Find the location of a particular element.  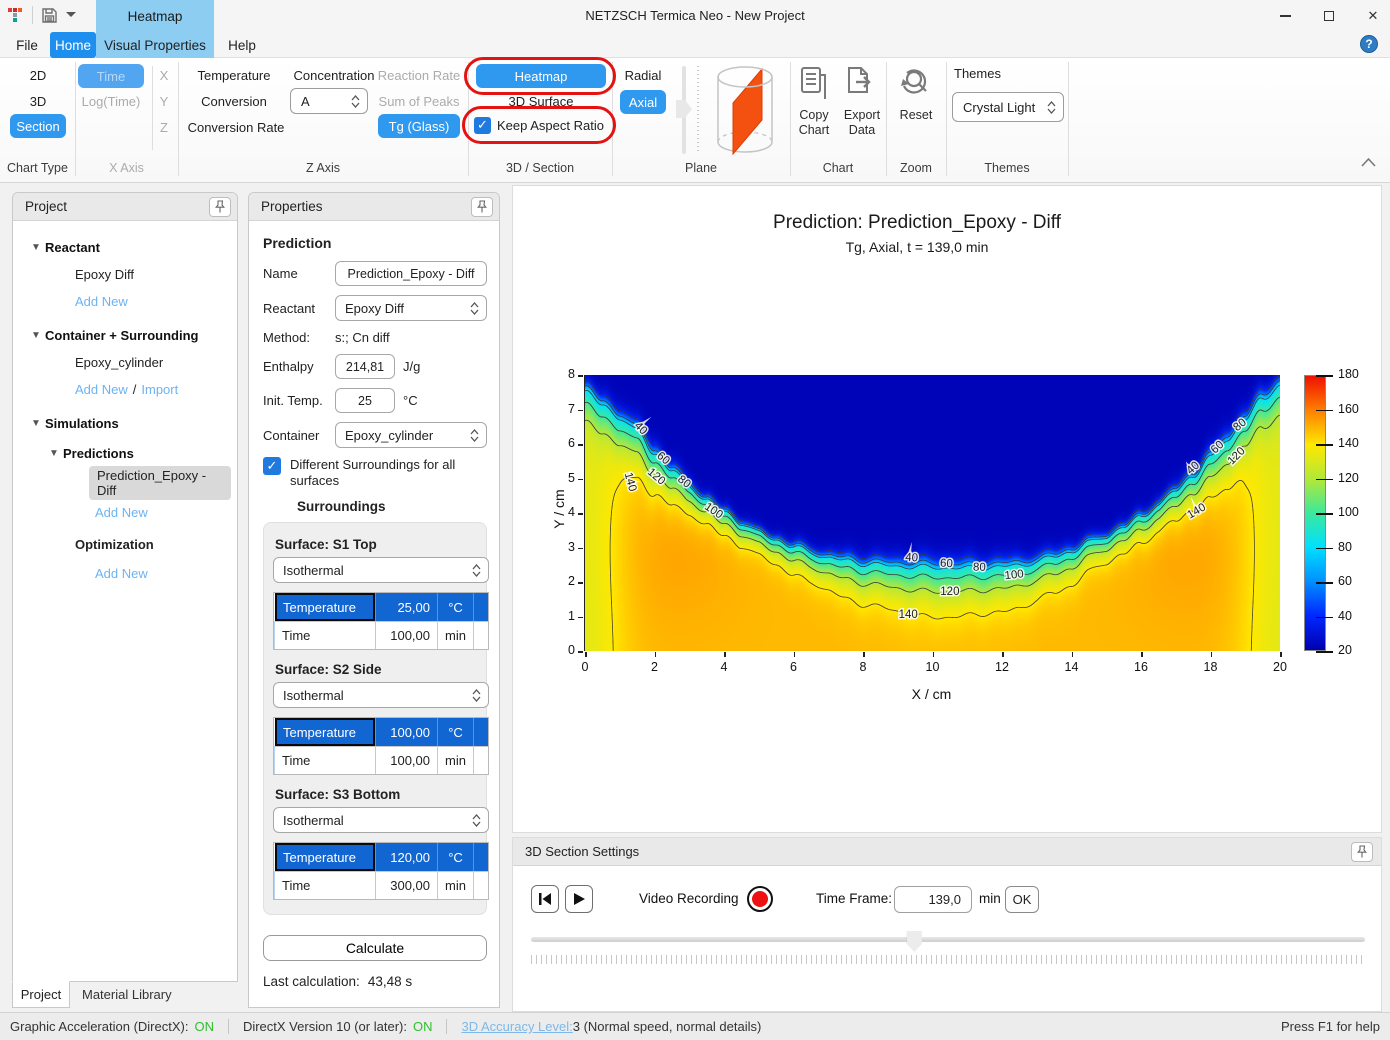

time-frame-input: 139,0 is located at coordinates (933, 899).